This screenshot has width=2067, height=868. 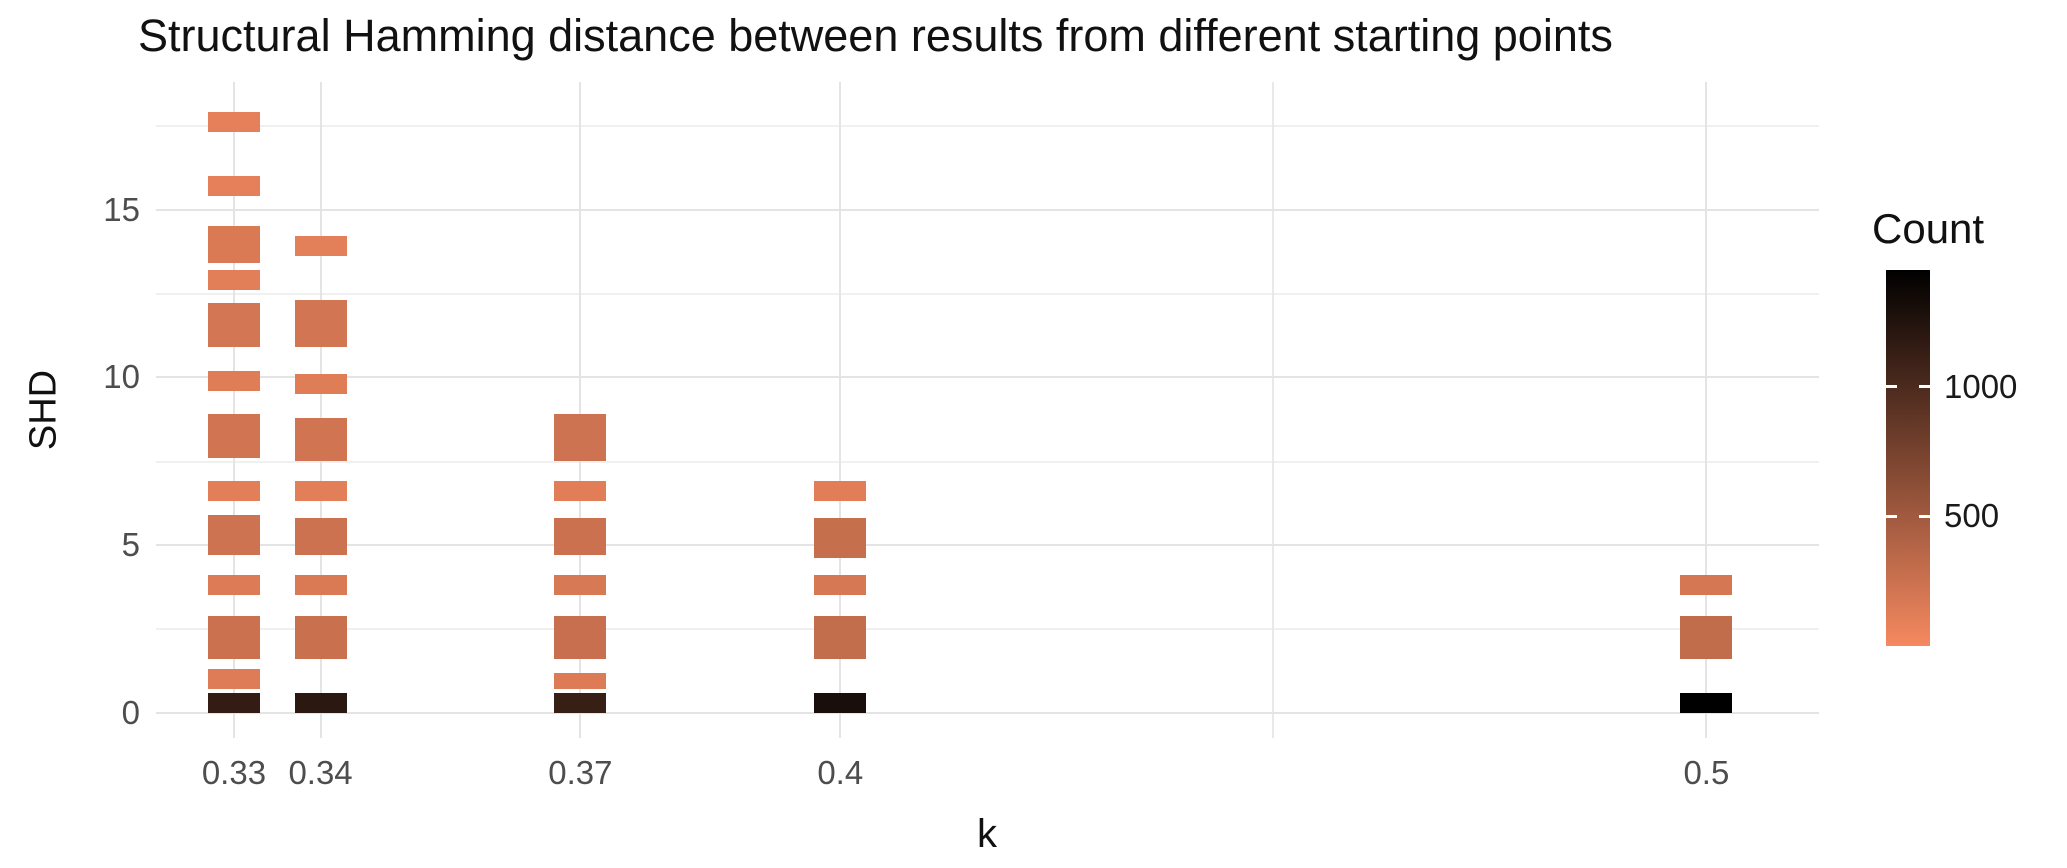 What do you see at coordinates (320, 772) in the screenshot?
I see `x-tick-label: 0.34` at bounding box center [320, 772].